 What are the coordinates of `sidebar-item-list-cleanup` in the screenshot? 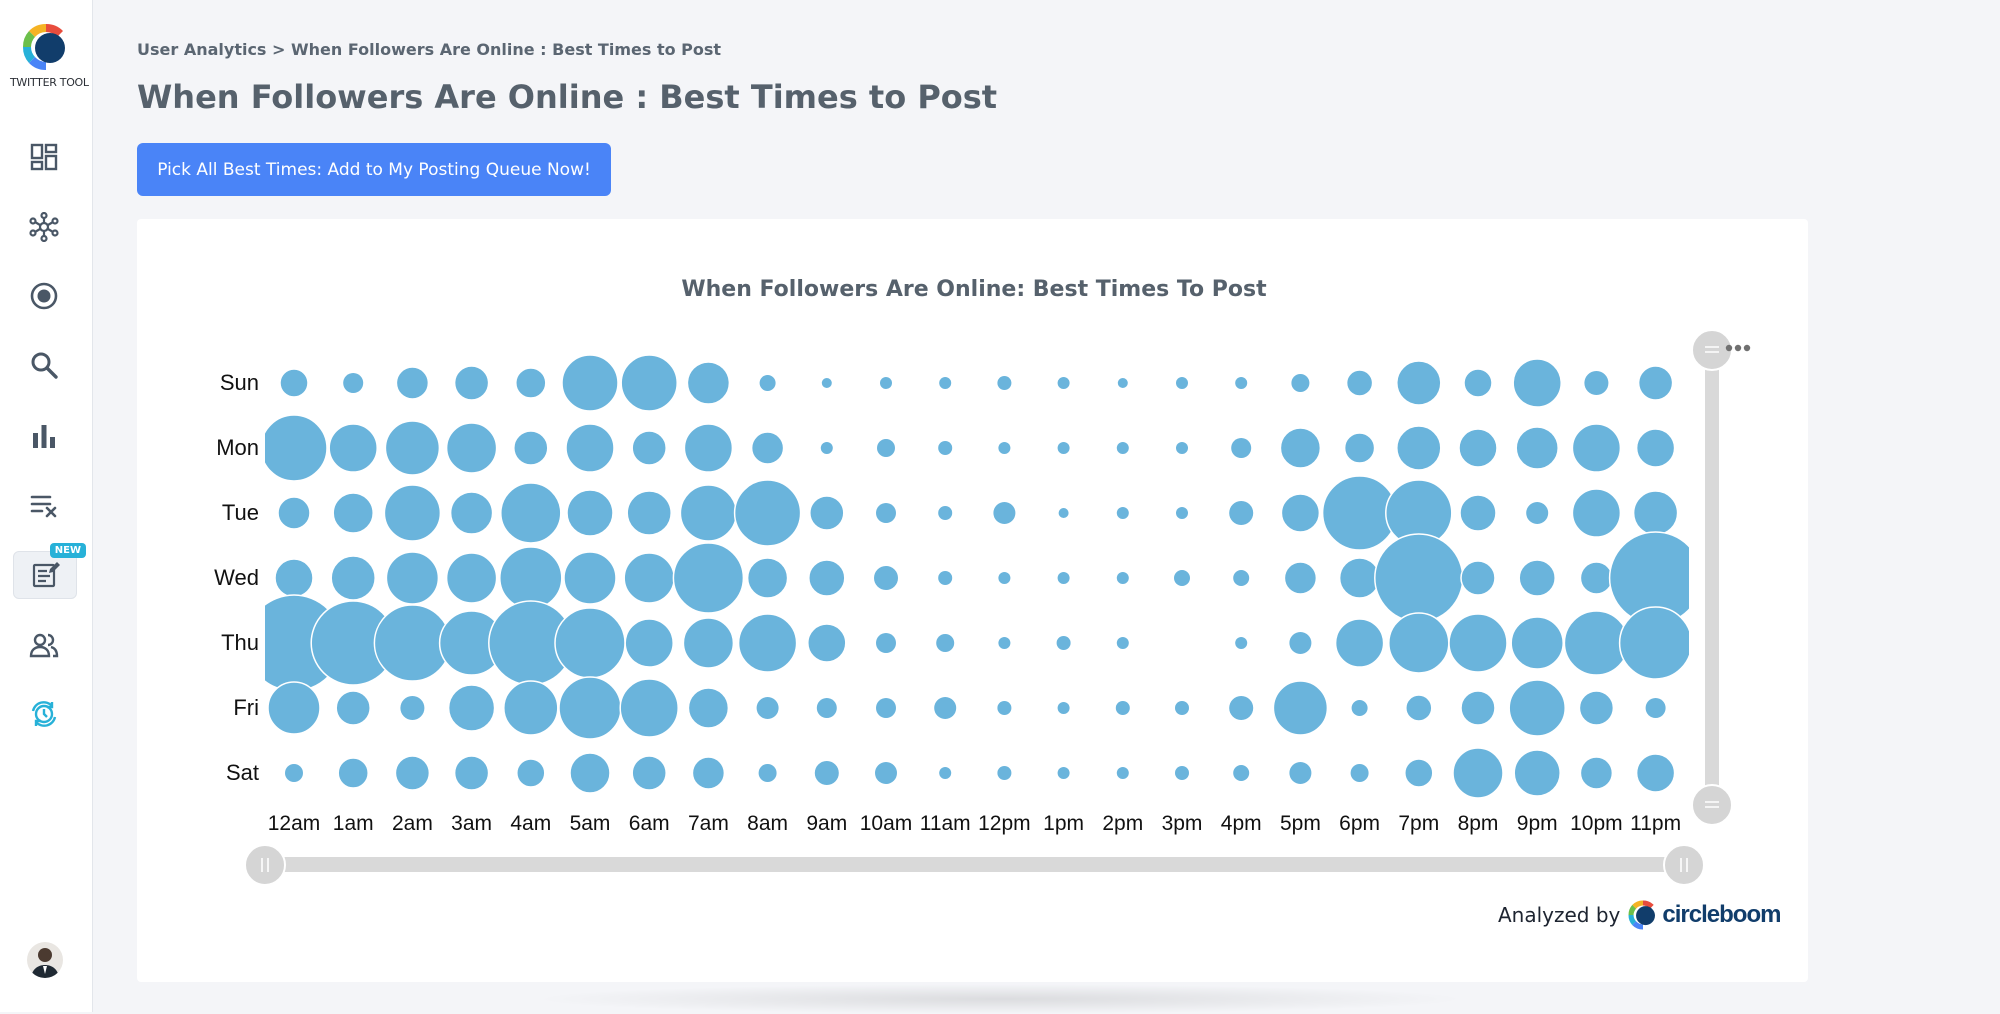 It's located at (44, 505).